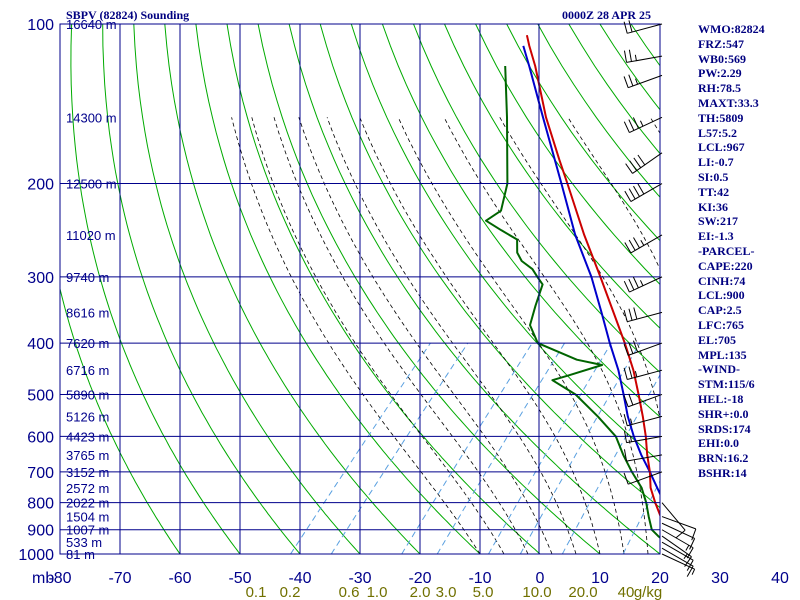 Image resolution: width=800 pixels, height=600 pixels. What do you see at coordinates (87, 517) in the screenshot?
I see `height-label: 1504 m` at bounding box center [87, 517].